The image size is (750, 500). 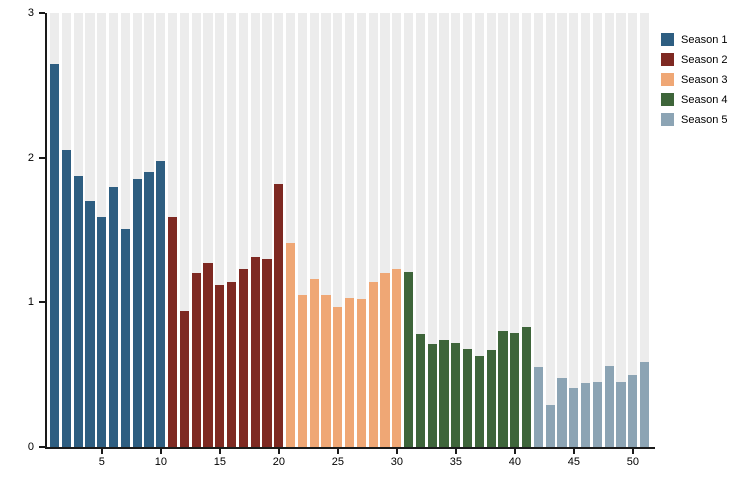 What do you see at coordinates (350, 448) in the screenshot?
I see `x-axis-line` at bounding box center [350, 448].